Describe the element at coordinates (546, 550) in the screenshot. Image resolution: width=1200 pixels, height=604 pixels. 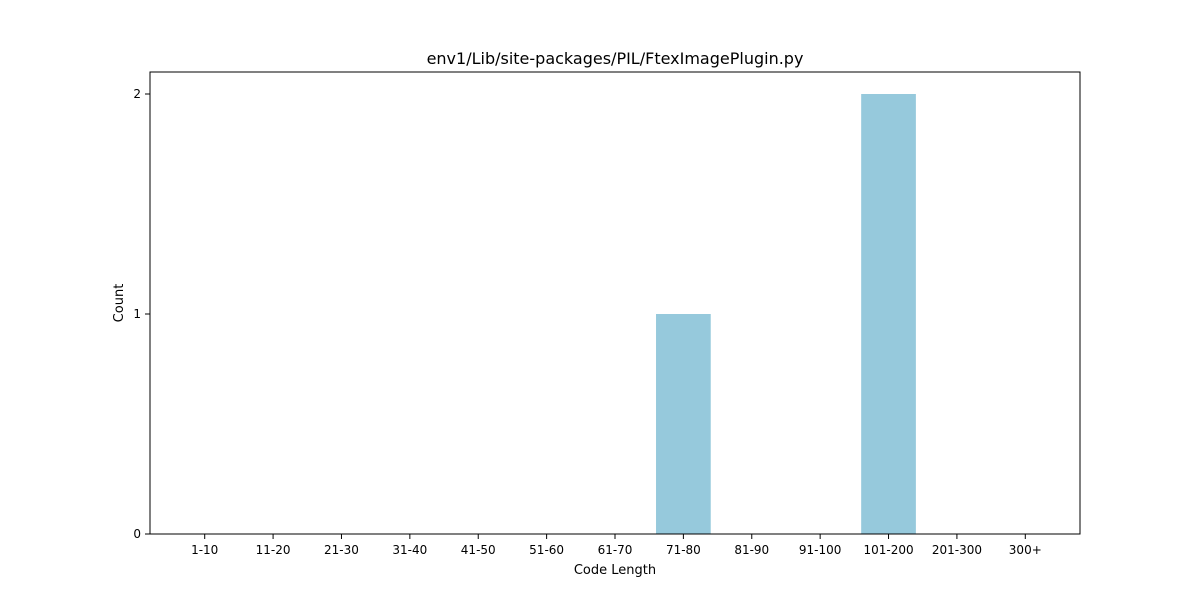
I see `x-tick-label: 51-60` at that location.